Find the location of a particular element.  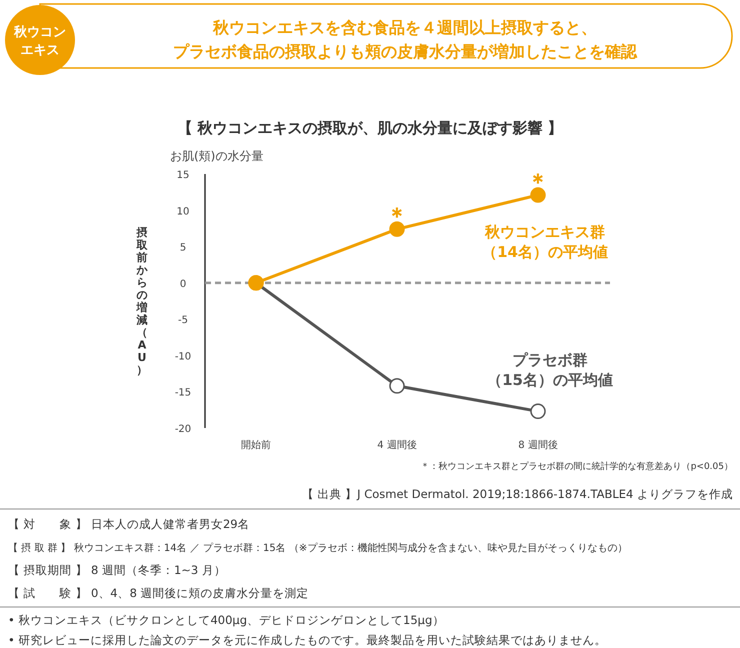

text: • 研究レビューに採用した論文のデータを元に作成したものです。最終製品を用いた試験結果ではありません。 is located at coordinates (307, 640).